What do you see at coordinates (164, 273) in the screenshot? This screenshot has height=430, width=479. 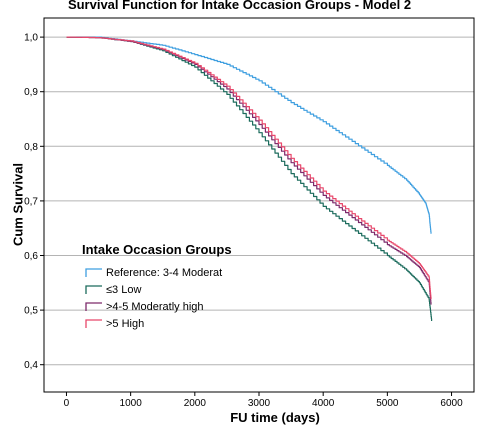 I see `legend-label-reference: Reference: 3-4 Moderat` at bounding box center [164, 273].